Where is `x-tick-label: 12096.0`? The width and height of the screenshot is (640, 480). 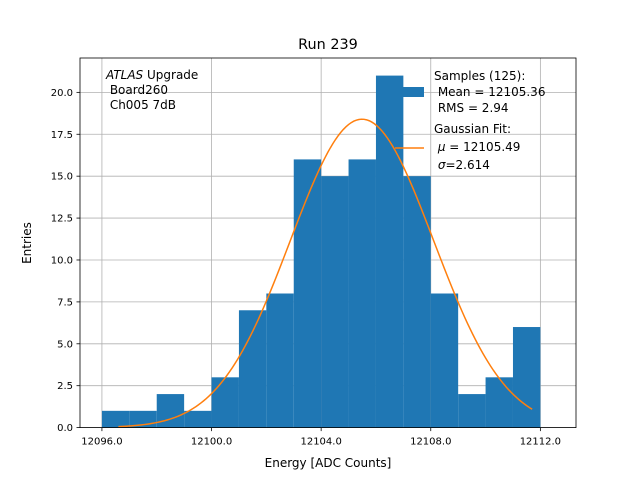
x-tick-label: 12096.0 is located at coordinates (101, 442).